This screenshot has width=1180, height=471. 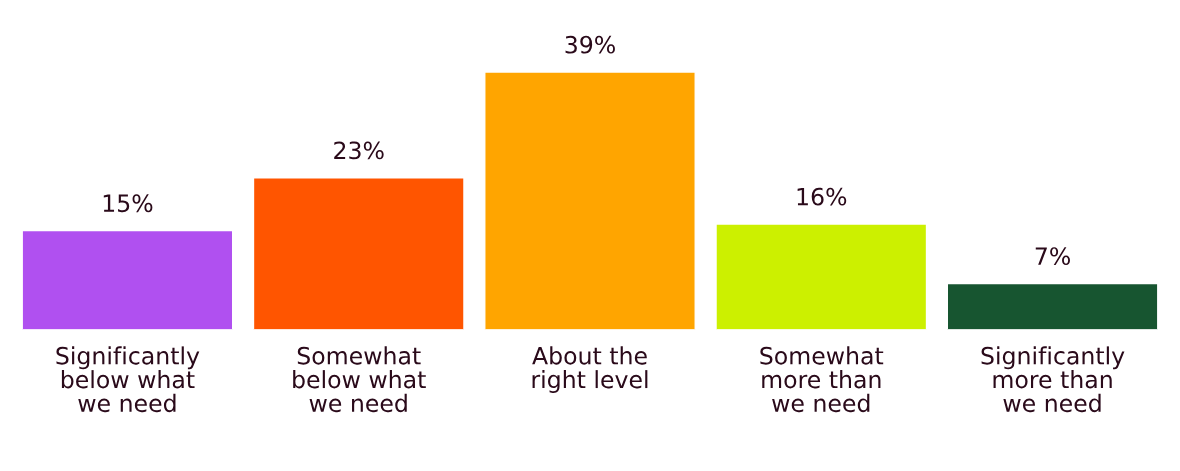 What do you see at coordinates (1053, 379) in the screenshot?
I see `x-tick-label: Significantly more than we need` at bounding box center [1053, 379].